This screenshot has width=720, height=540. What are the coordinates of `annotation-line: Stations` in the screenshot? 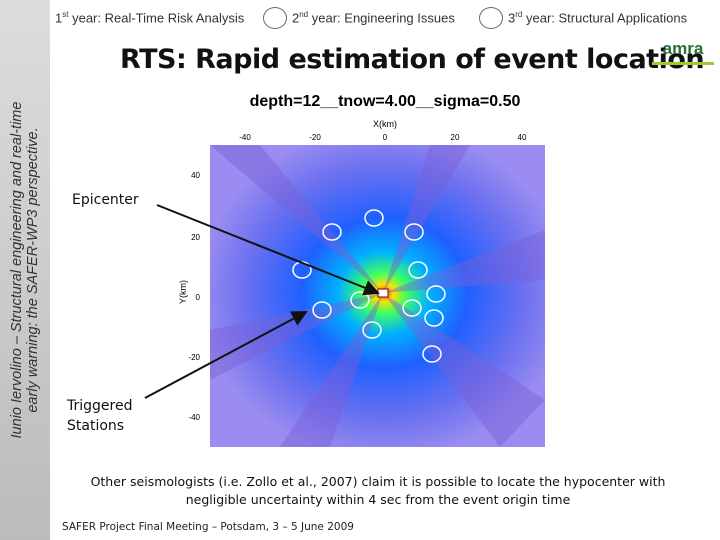 It's located at (96, 426).